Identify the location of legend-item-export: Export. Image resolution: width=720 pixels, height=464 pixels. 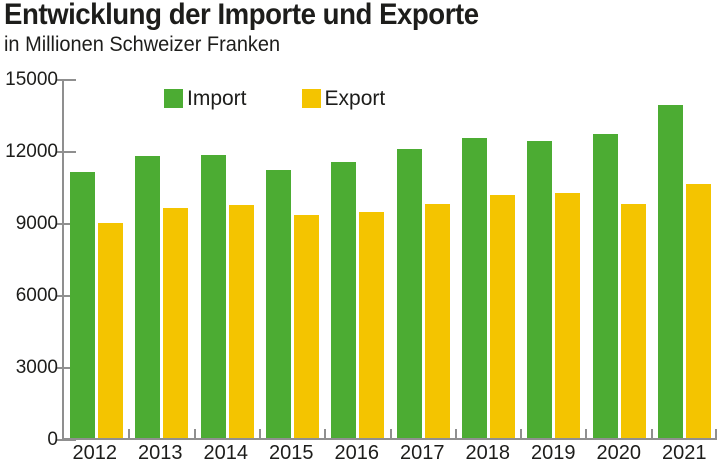
(343, 98).